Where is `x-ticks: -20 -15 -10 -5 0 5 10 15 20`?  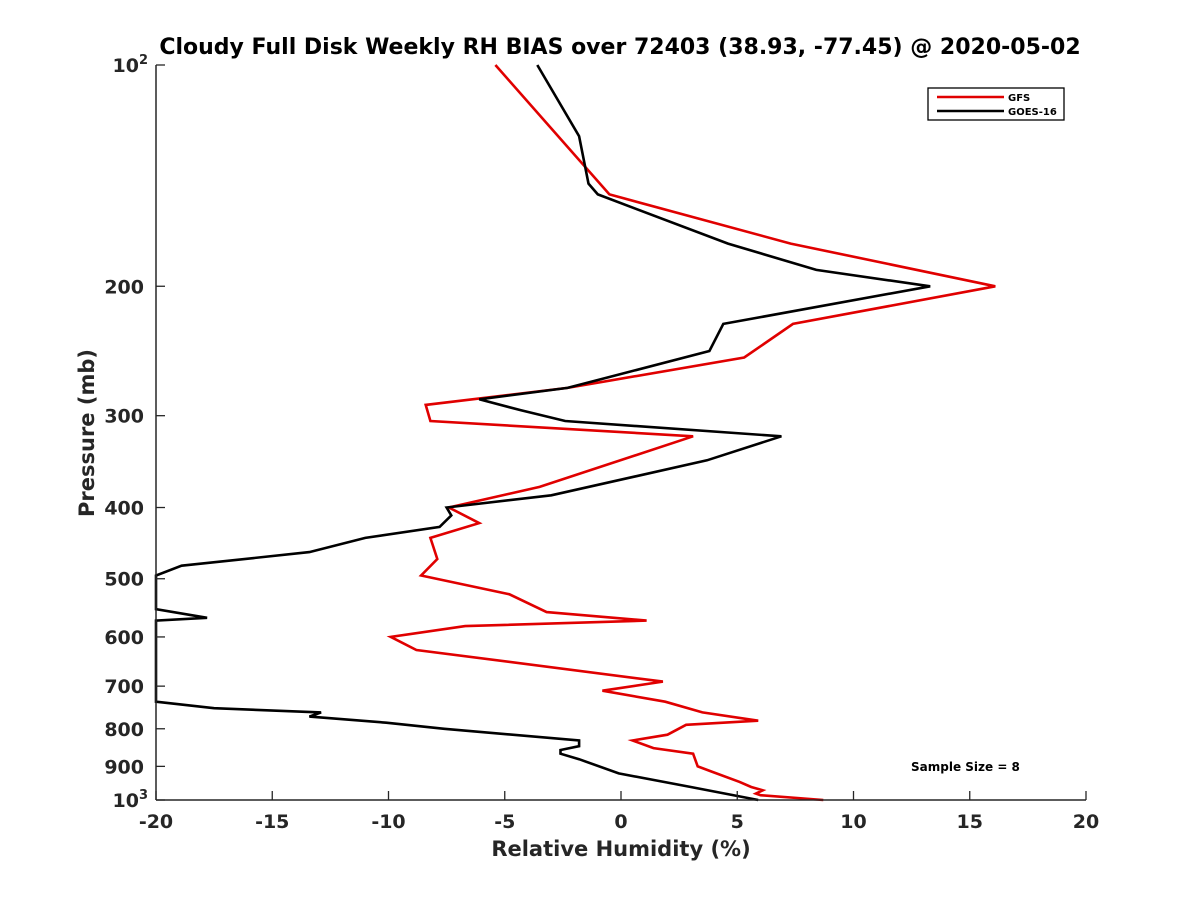 x-ticks: -20 -15 -10 -5 0 5 10 15 20 is located at coordinates (619, 812).